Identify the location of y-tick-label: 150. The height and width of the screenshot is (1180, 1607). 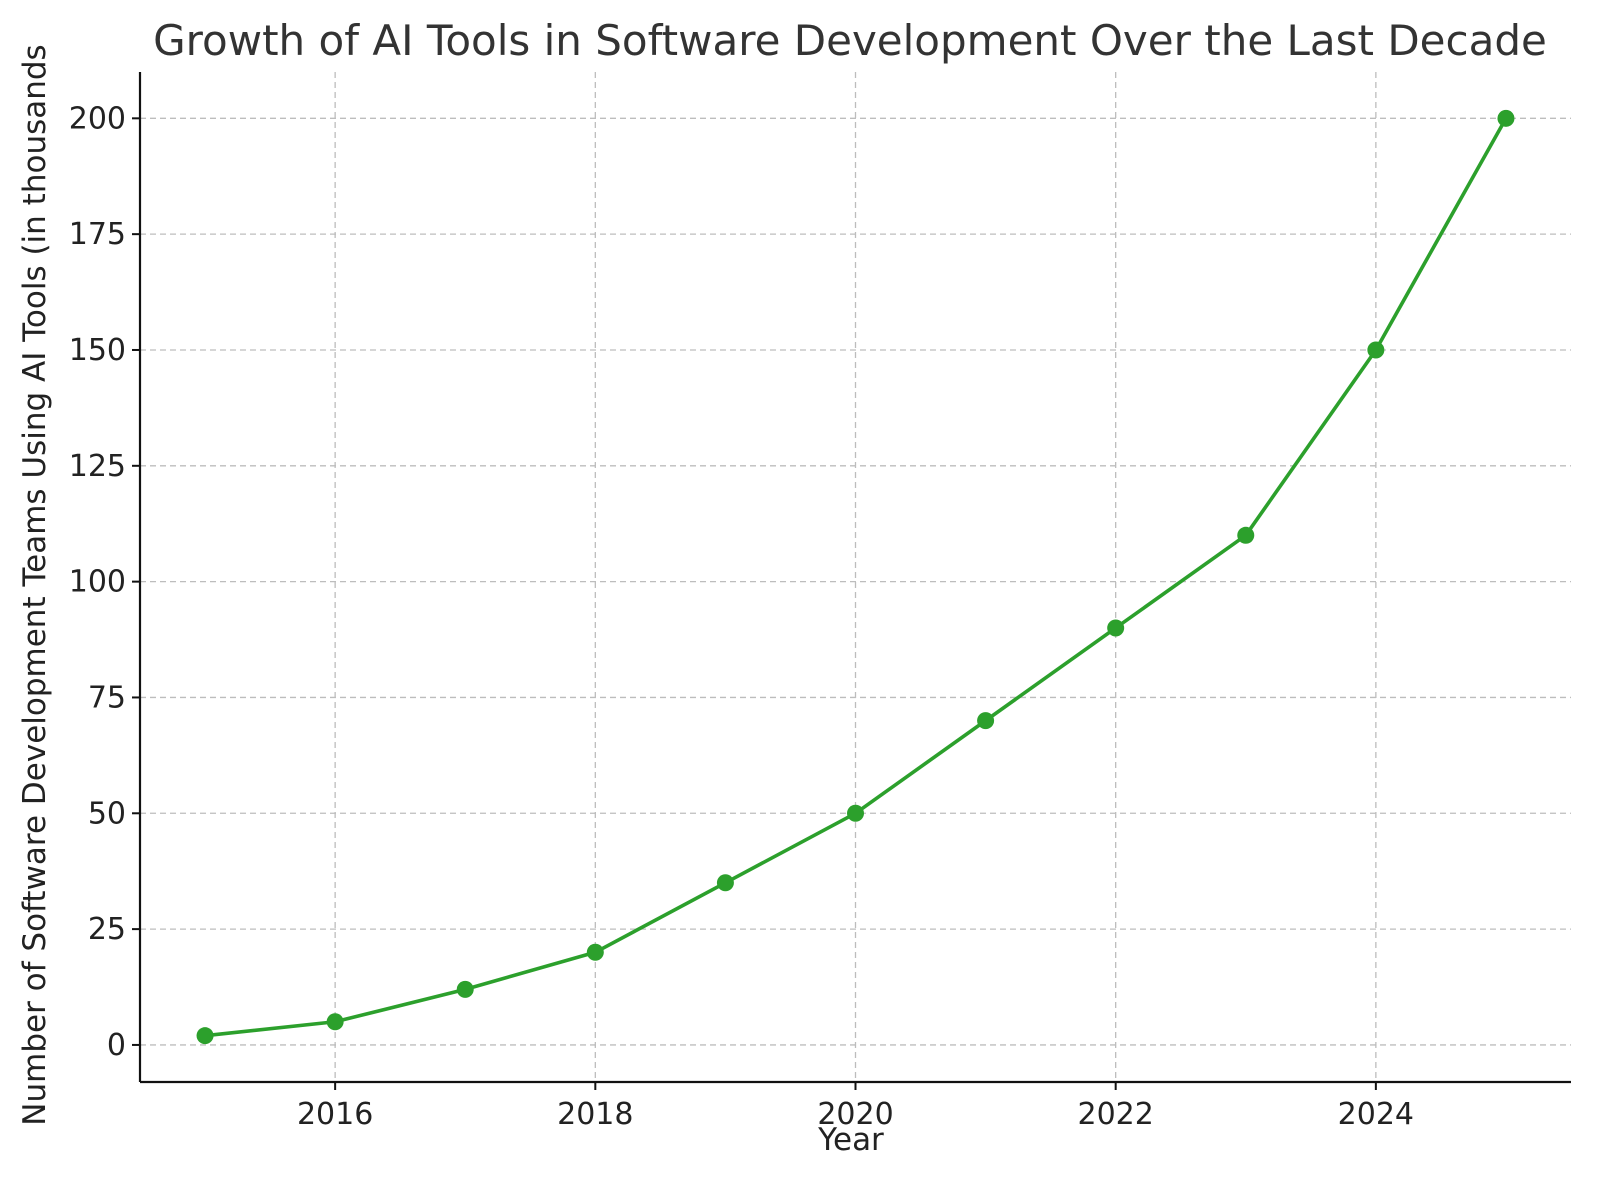
(97, 350).